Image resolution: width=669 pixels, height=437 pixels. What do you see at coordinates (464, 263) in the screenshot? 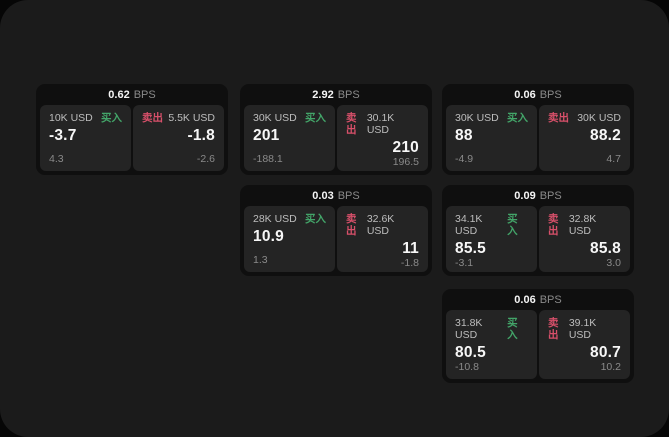
I see `buy-delta: -3.1` at bounding box center [464, 263].